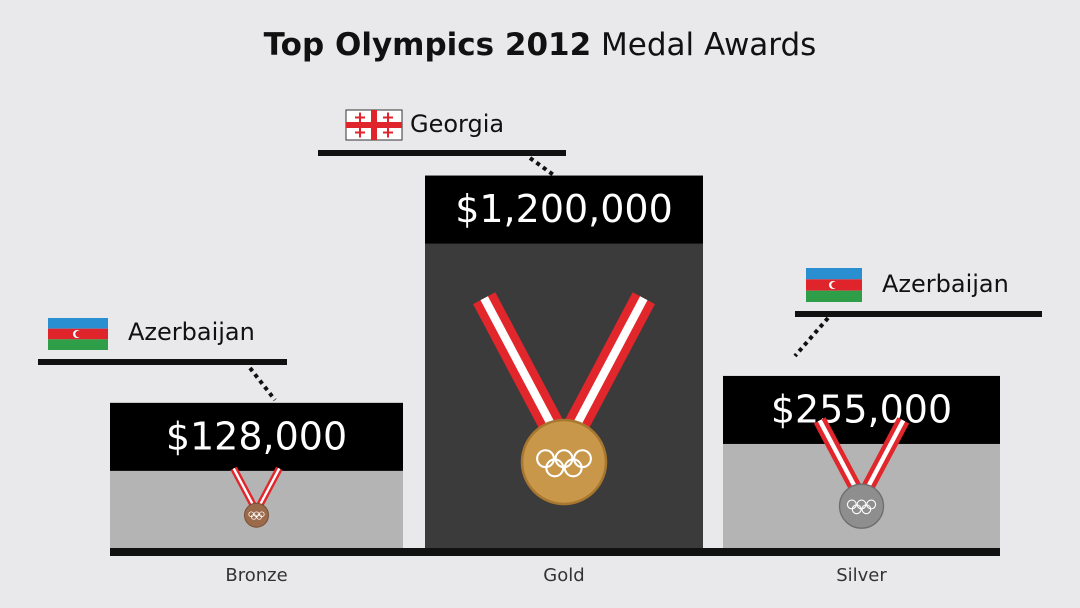 The height and width of the screenshot is (608, 1080). I want to click on category-label: Silver, so click(861, 575).